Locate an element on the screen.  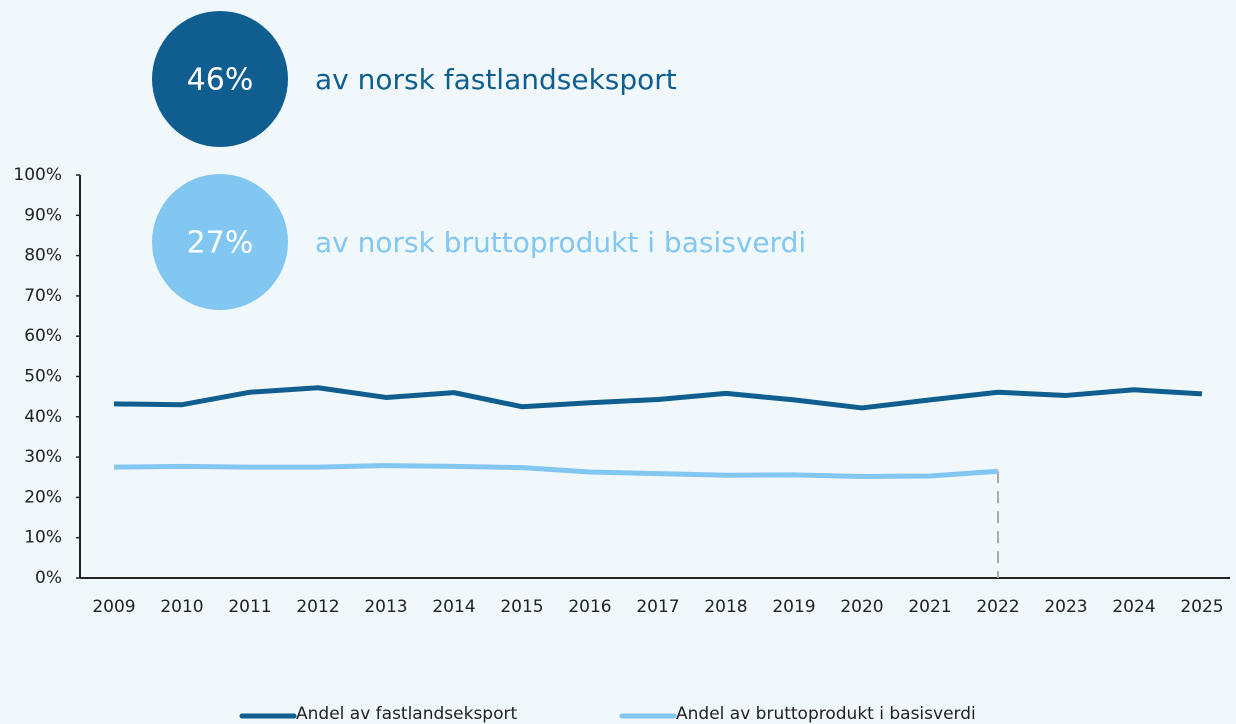
y-tick-label: 80% is located at coordinates (43, 256).